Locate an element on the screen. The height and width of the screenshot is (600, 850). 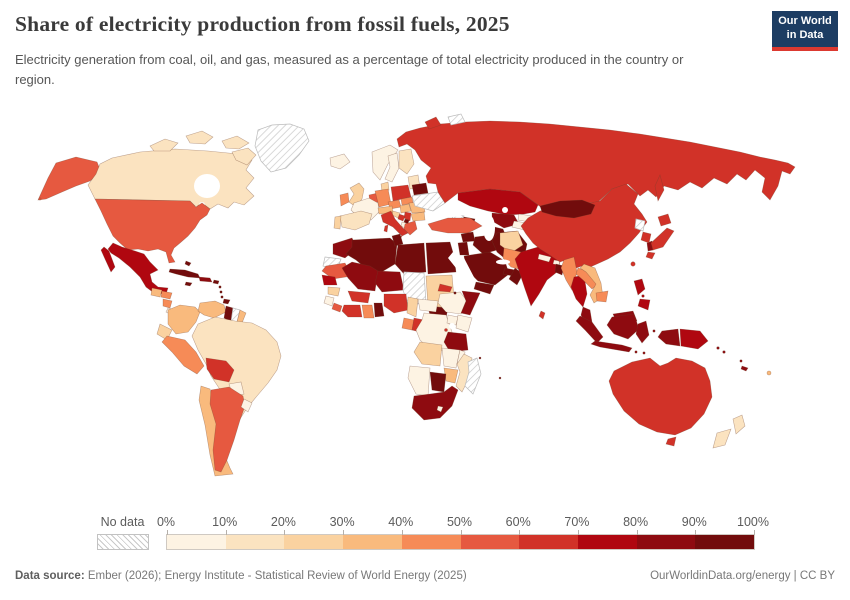
country-colombia is located at coordinates (184, 319).